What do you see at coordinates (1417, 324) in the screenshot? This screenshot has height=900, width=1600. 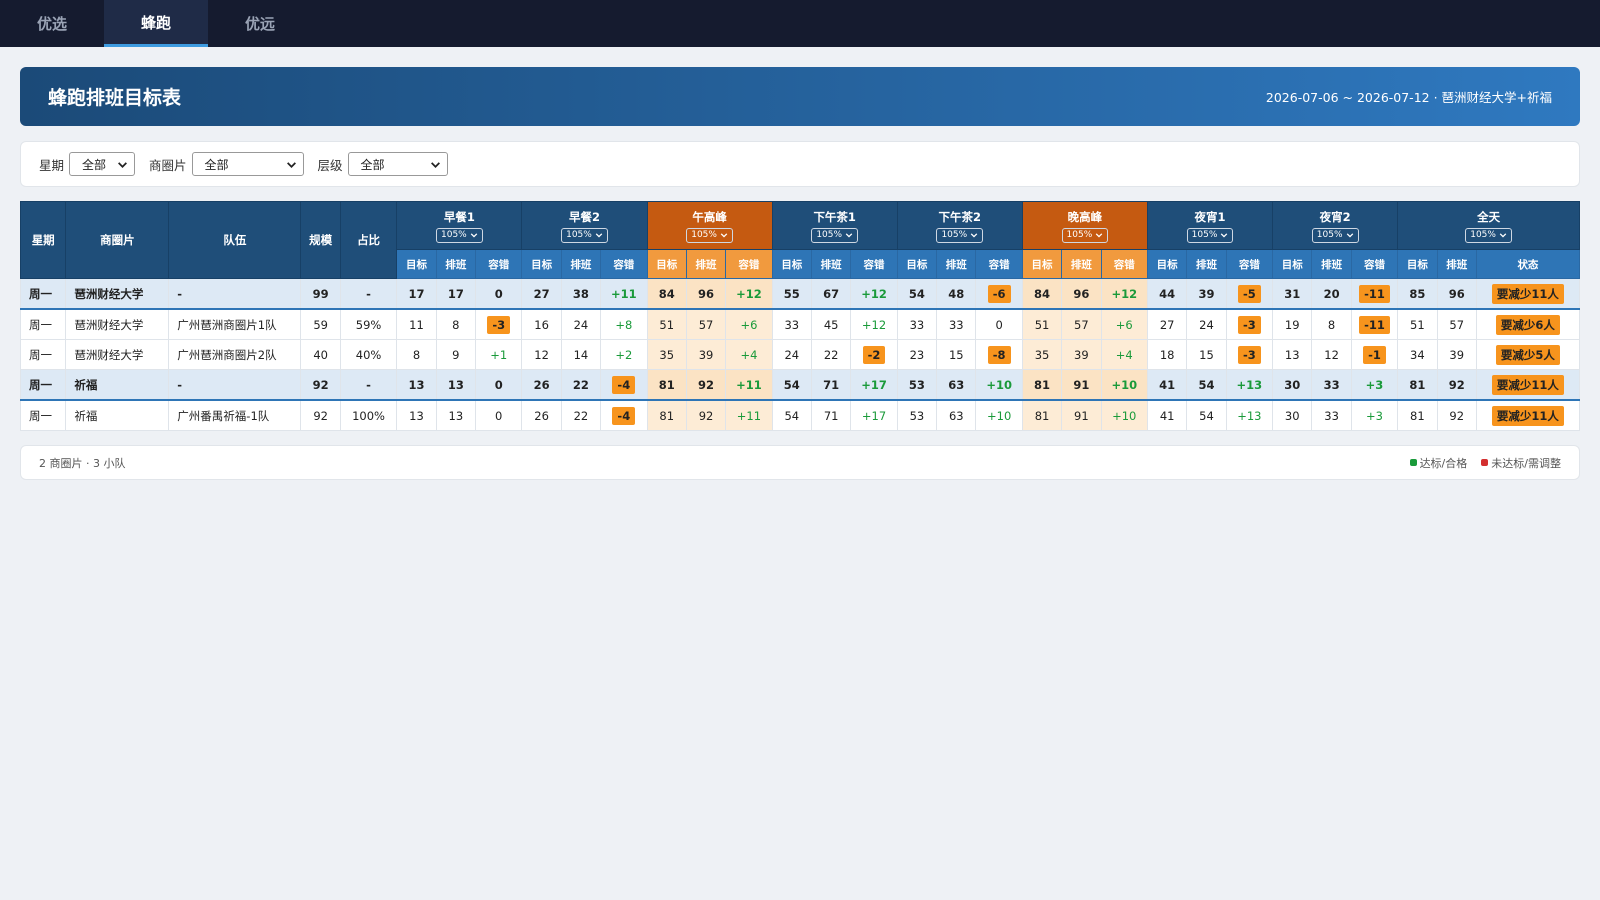 I see `cell: 51` at bounding box center [1417, 324].